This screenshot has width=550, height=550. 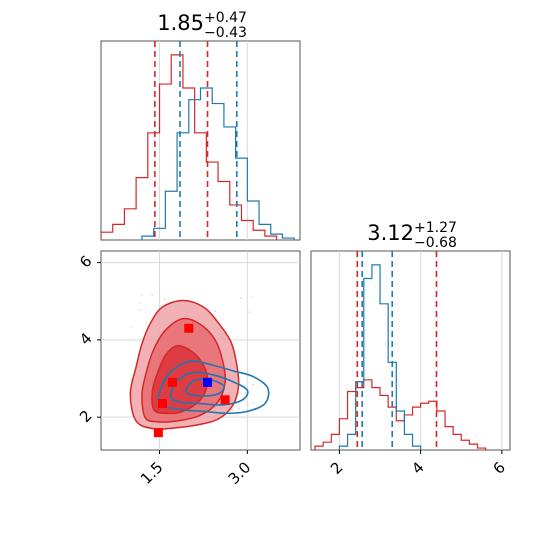 I want to click on y-tick-label: 6, so click(x=85, y=261).